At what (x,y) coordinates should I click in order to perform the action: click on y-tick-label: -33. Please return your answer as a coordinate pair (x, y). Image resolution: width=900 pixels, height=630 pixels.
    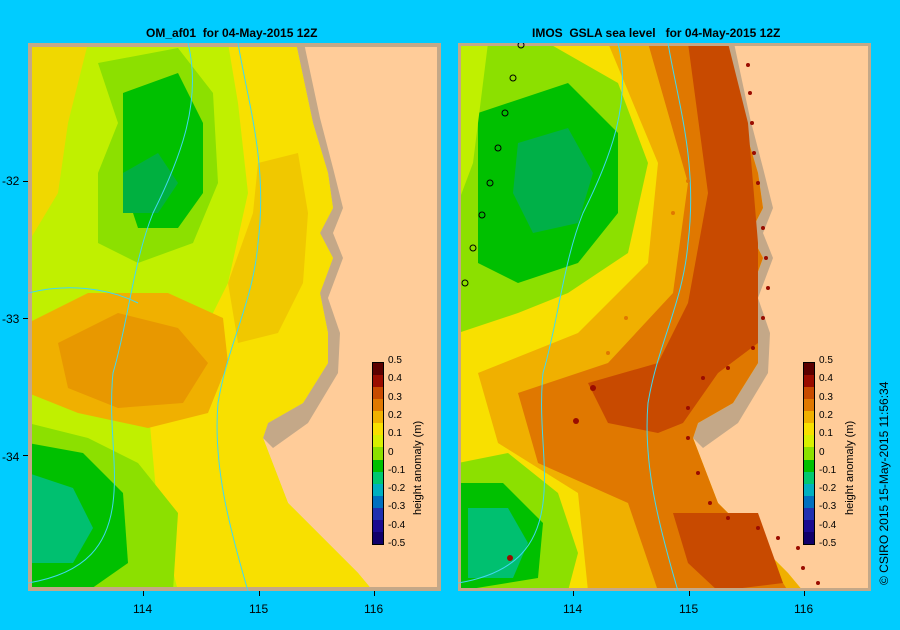
    Looking at the image, I should click on (11, 319).